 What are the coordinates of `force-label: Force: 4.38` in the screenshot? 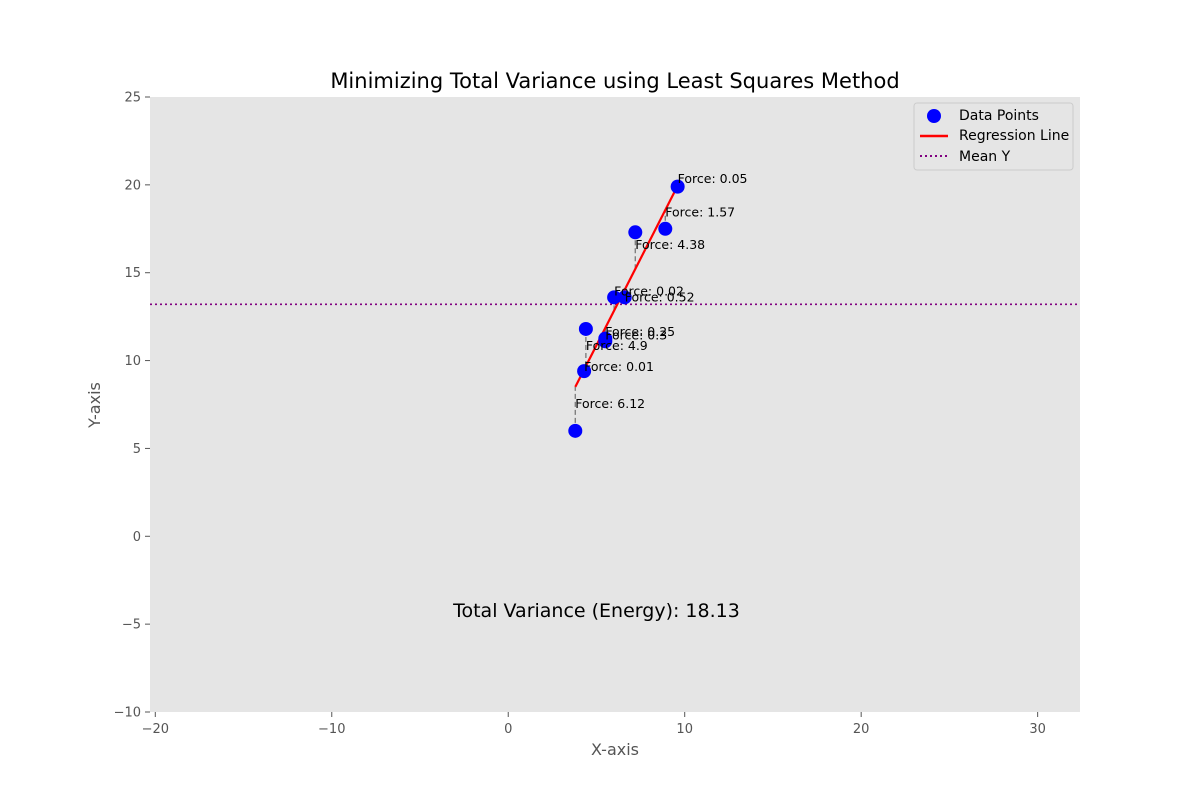 It's located at (670, 244).